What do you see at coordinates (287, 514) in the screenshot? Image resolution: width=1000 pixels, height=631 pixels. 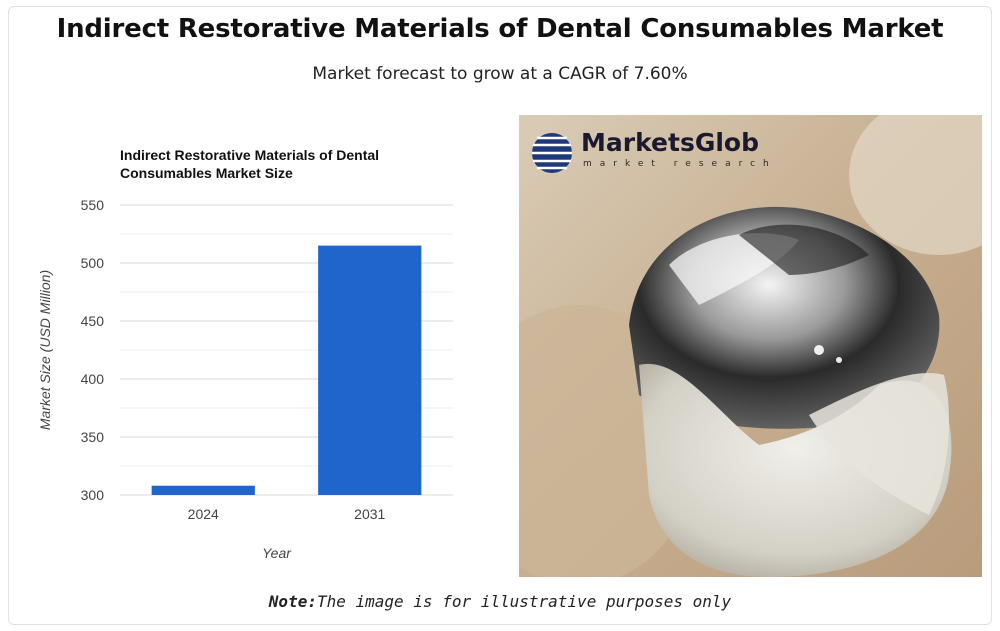 I see `x-tick-labels: 2024 2031` at bounding box center [287, 514].